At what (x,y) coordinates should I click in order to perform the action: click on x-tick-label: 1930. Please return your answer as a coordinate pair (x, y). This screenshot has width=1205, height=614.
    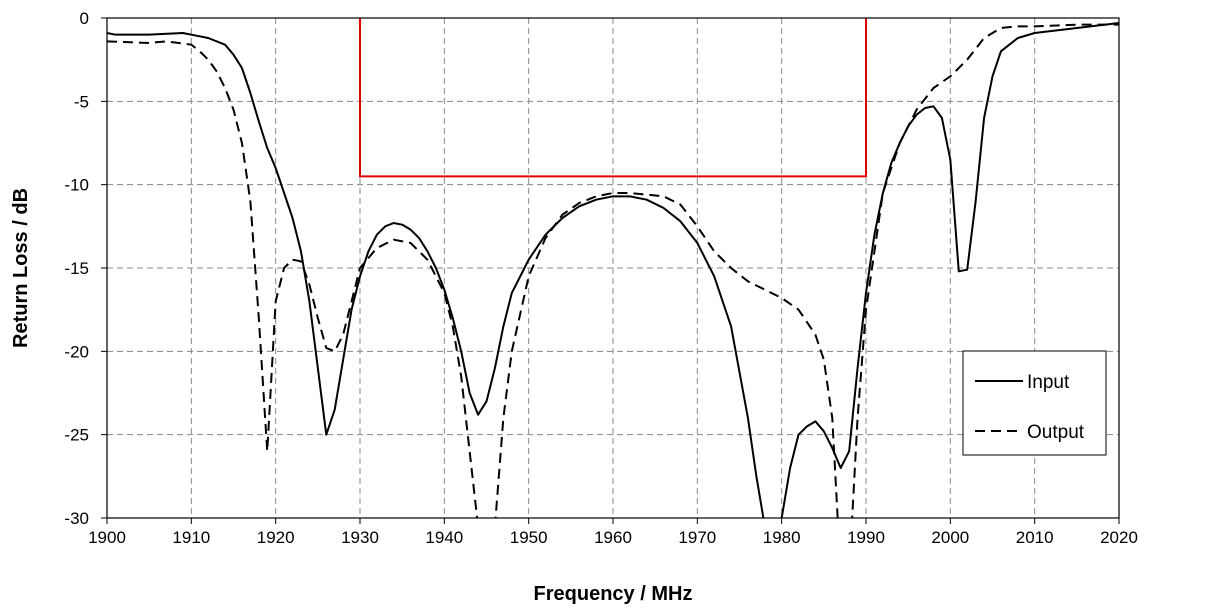
    Looking at the image, I should click on (360, 537).